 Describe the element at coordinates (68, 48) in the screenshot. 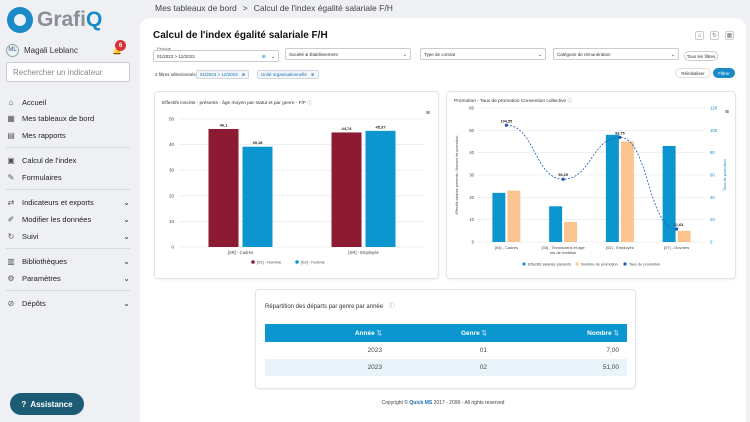

I see `user-profile: ML Magali Leblanc 🔔 6` at that location.